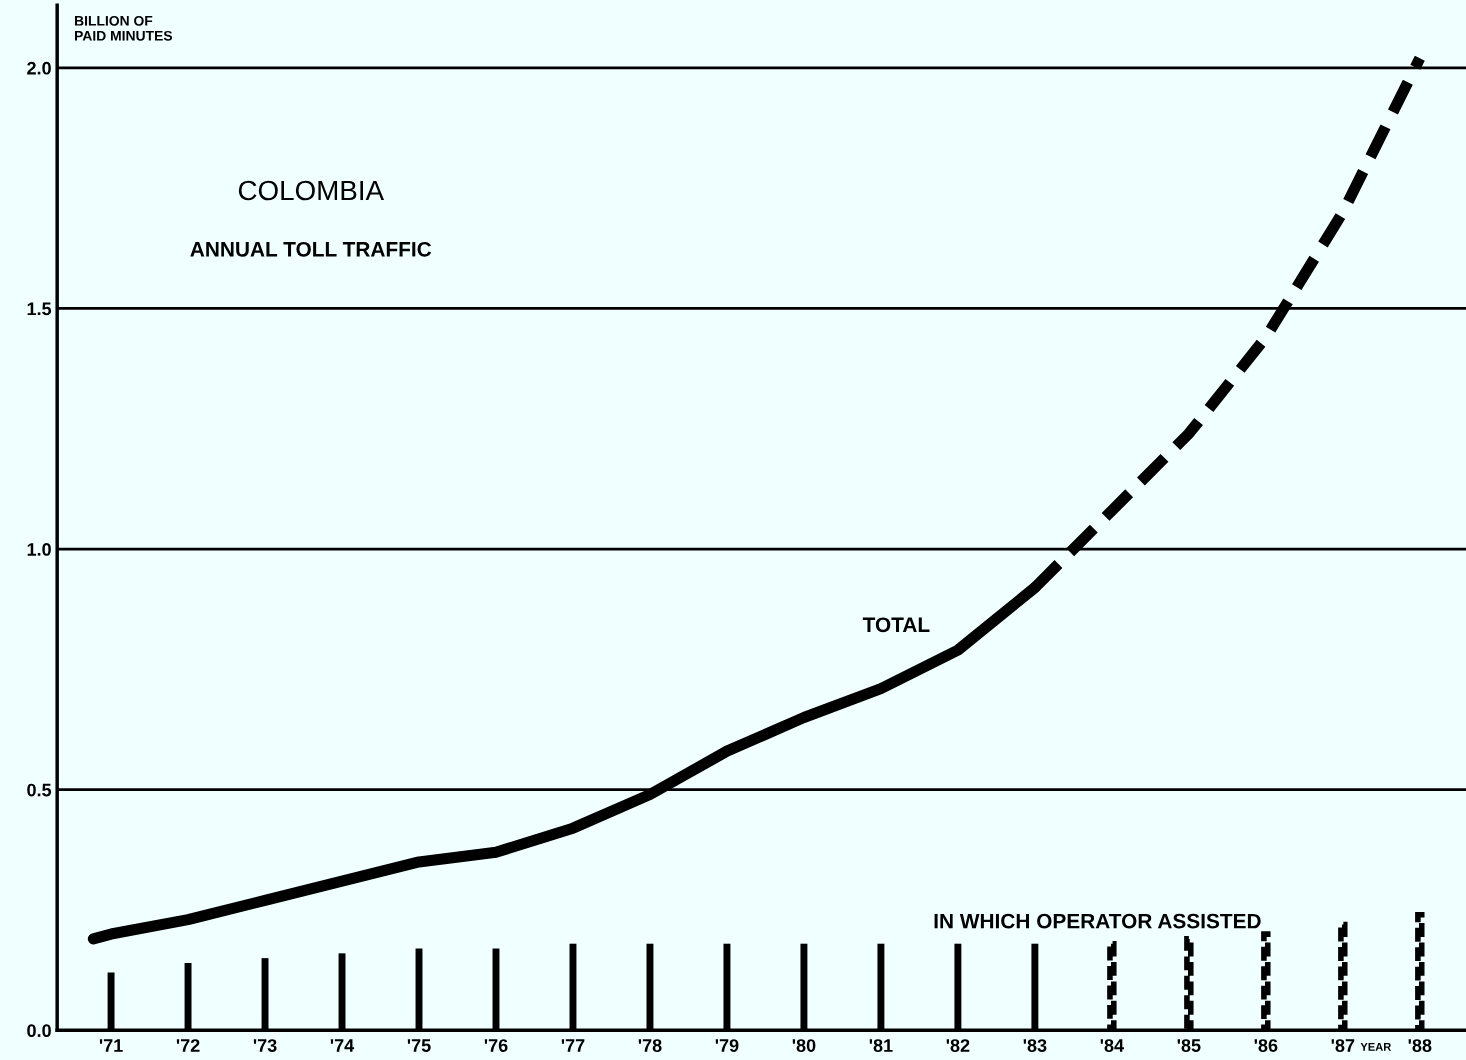 Image resolution: width=1466 pixels, height=1060 pixels. I want to click on text: ANNUAL TOLL TRAFFIC, so click(311, 249).